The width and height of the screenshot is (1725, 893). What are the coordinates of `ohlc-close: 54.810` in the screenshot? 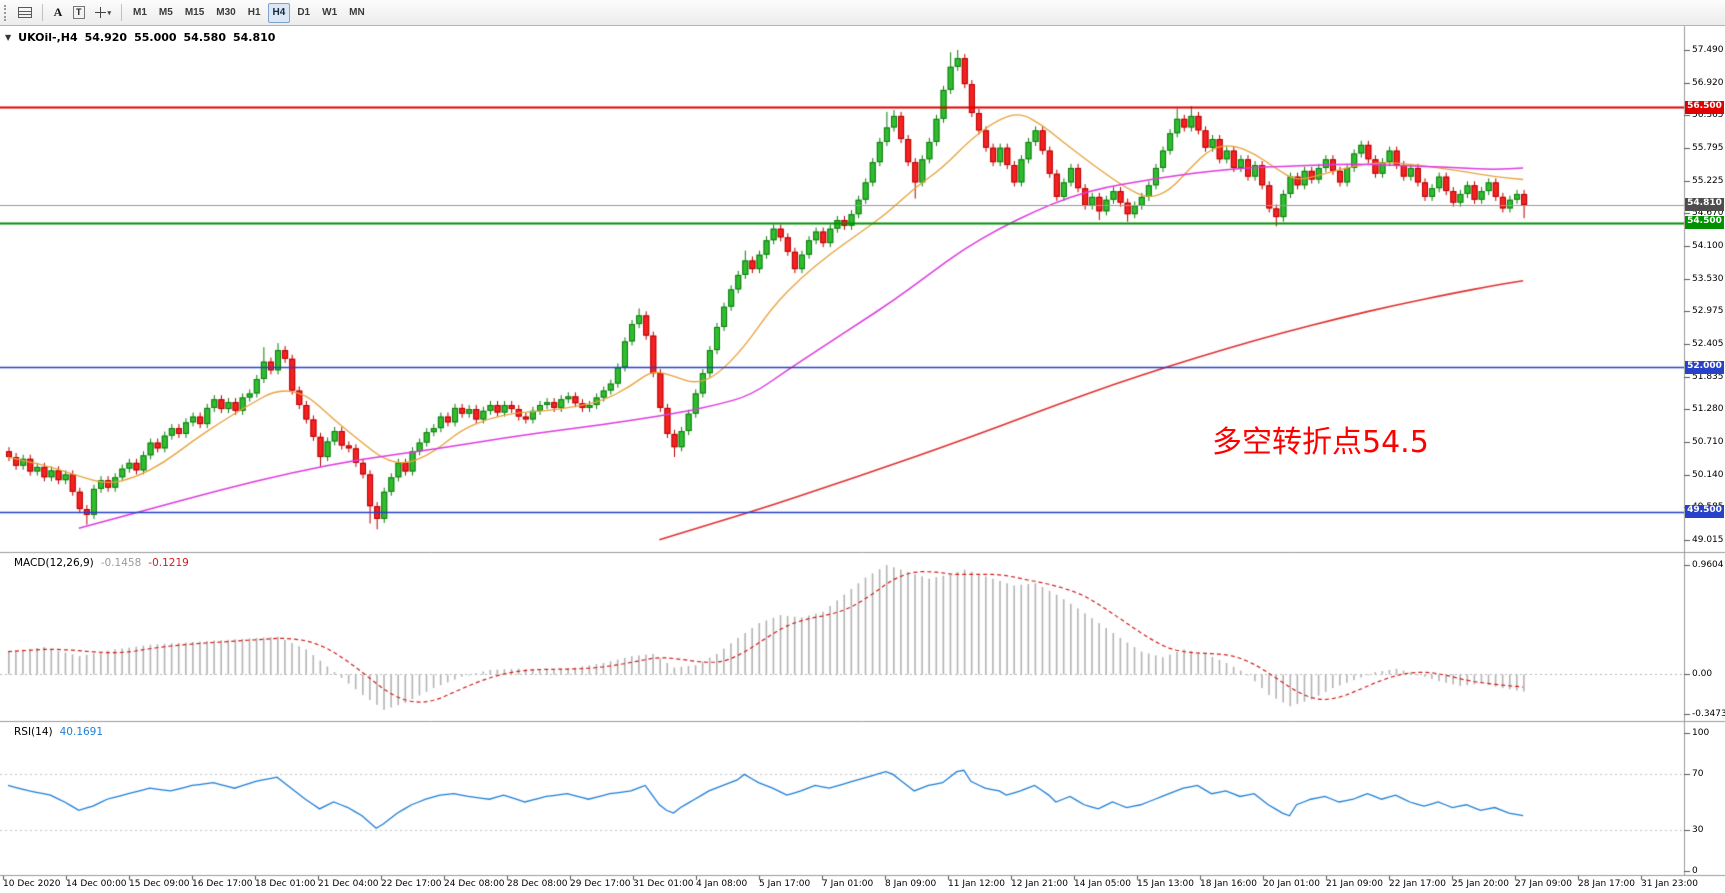 It's located at (254, 37).